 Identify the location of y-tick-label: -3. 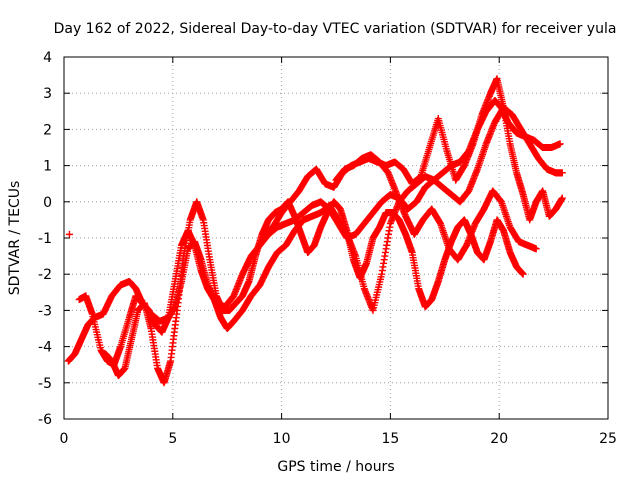
(45, 311).